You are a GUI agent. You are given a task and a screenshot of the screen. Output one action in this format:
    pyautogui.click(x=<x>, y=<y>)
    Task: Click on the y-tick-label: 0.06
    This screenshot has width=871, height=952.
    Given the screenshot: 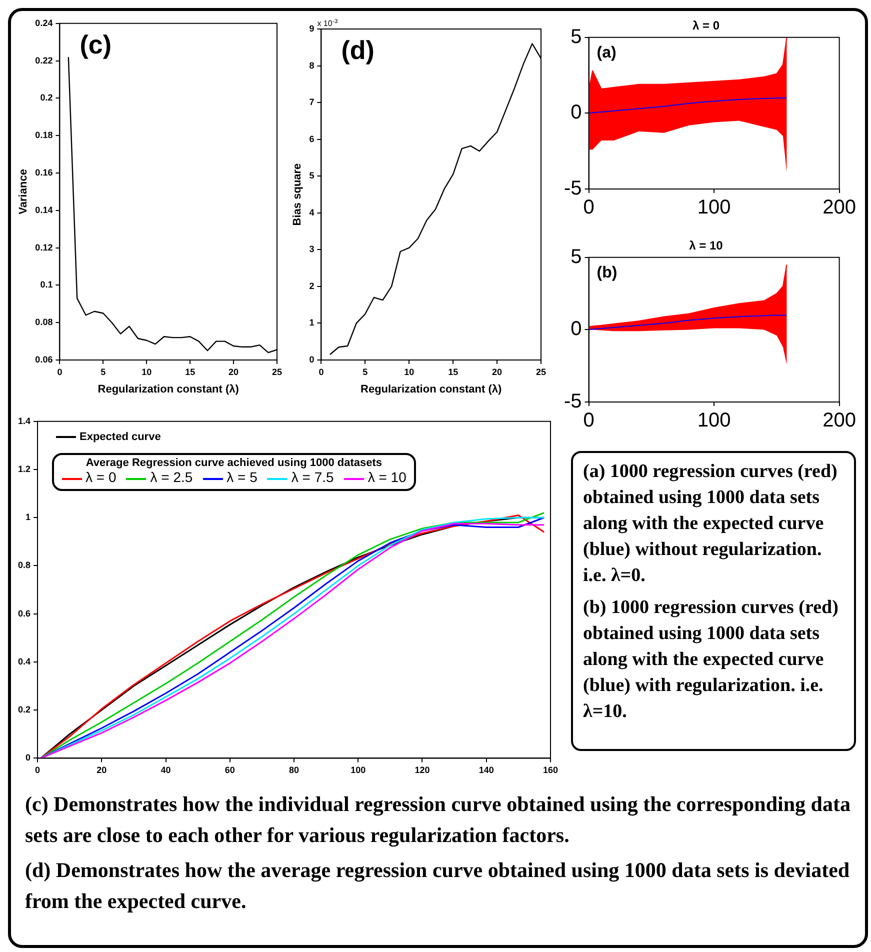 What is the action you would take?
    pyautogui.click(x=44, y=359)
    